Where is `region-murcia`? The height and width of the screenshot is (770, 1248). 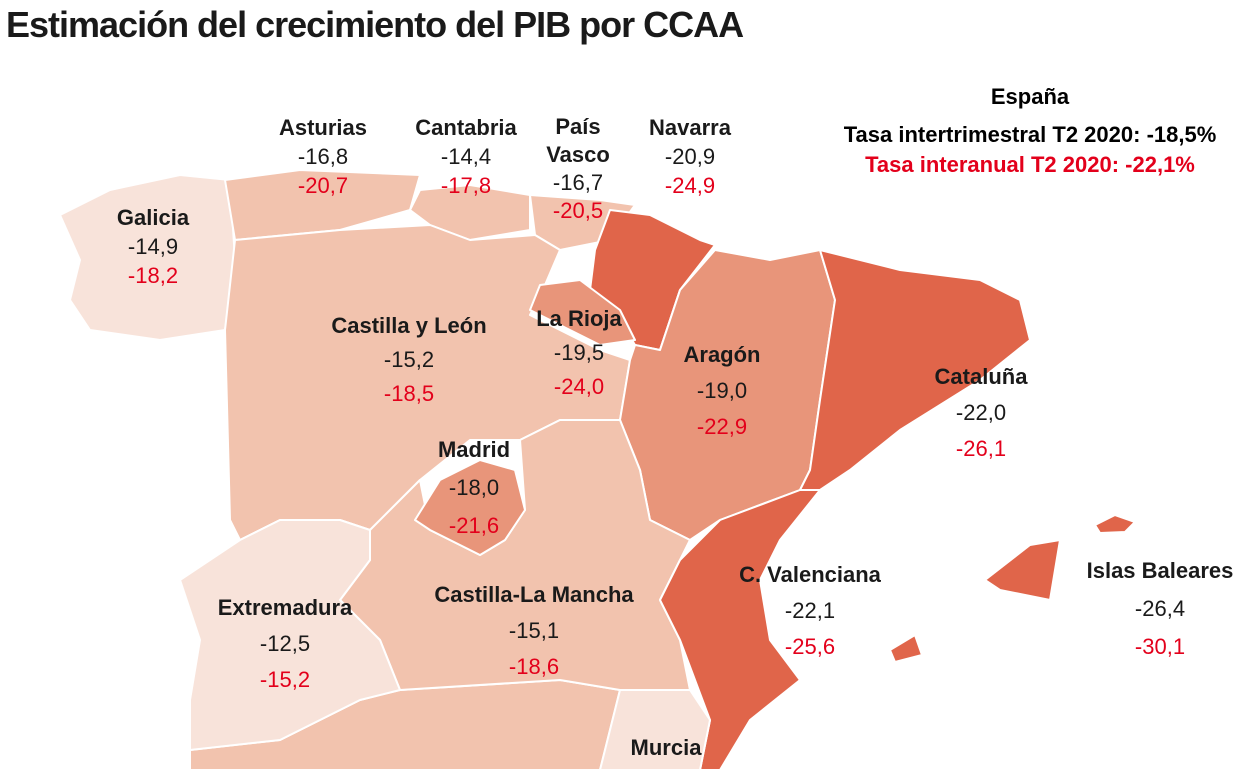
region-murcia is located at coordinates (655, 729).